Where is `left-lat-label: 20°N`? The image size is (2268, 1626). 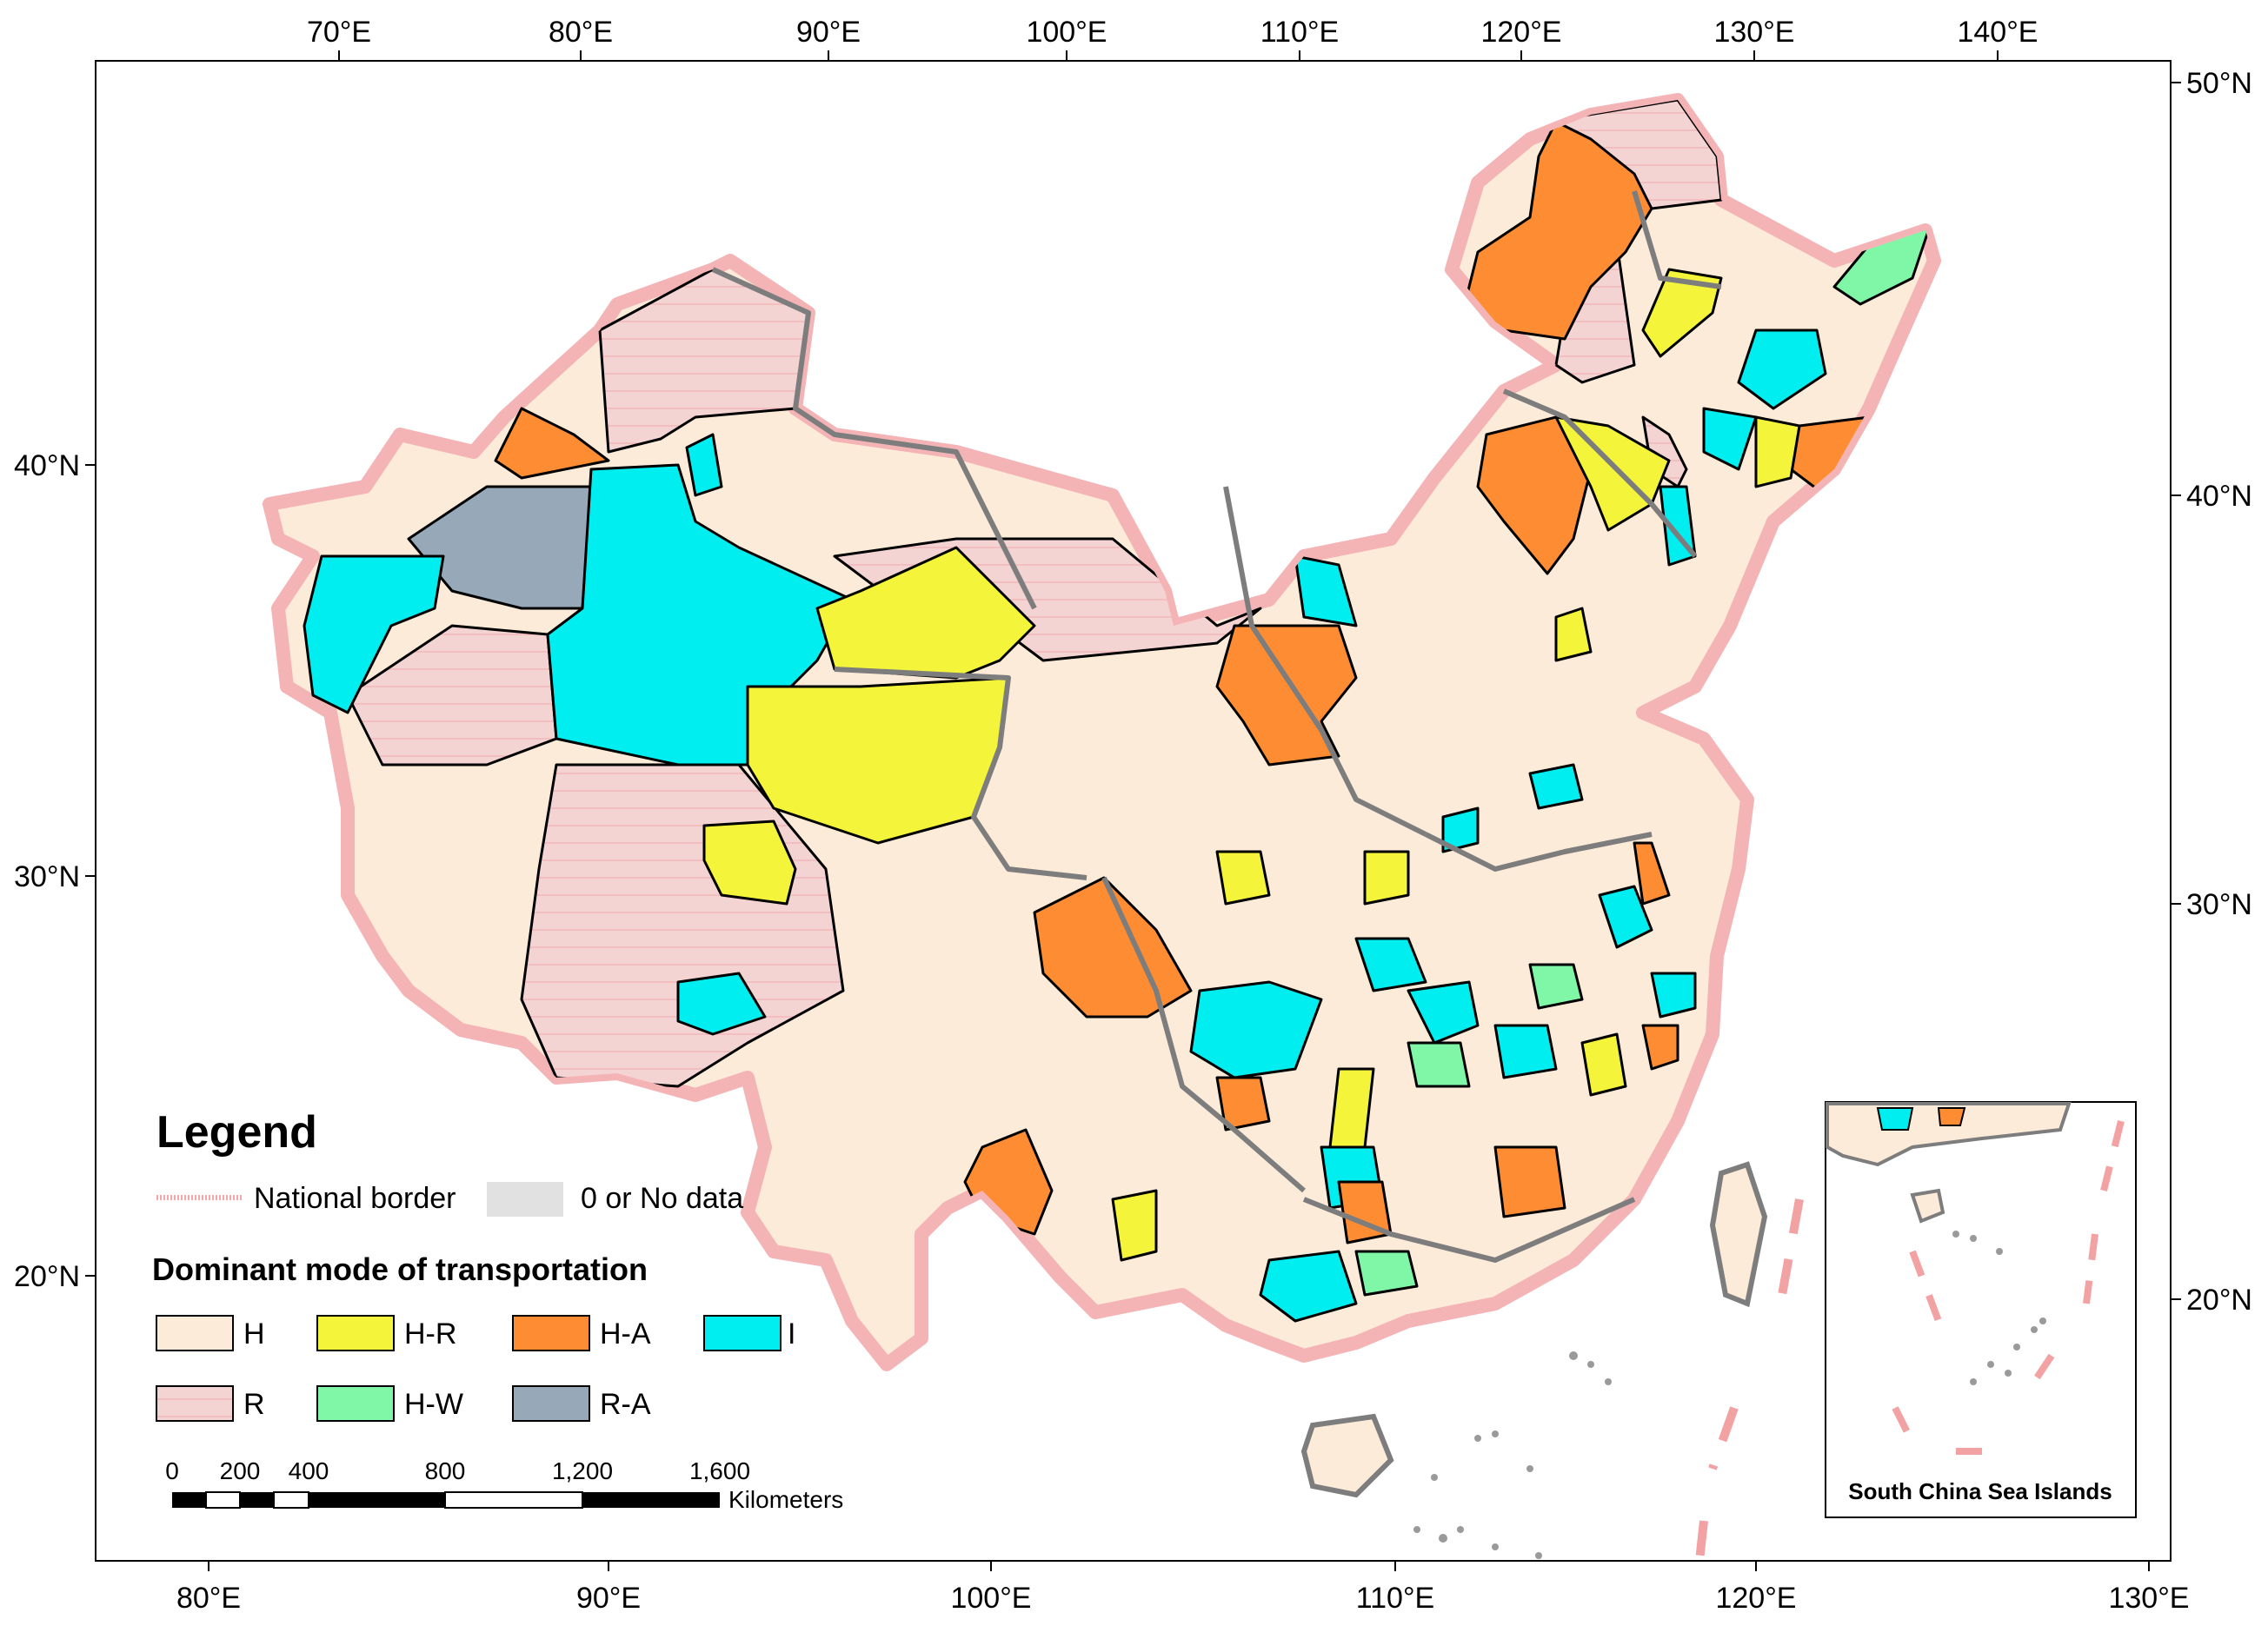
left-lat-label: 20°N is located at coordinates (47, 1276).